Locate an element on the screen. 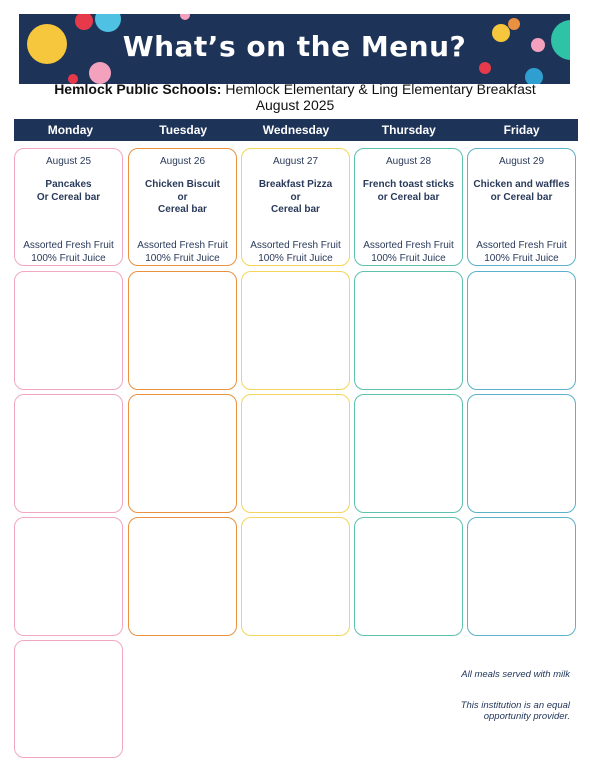 The width and height of the screenshot is (590, 766). entree-line: Breakfast Pizza is located at coordinates (295, 184).